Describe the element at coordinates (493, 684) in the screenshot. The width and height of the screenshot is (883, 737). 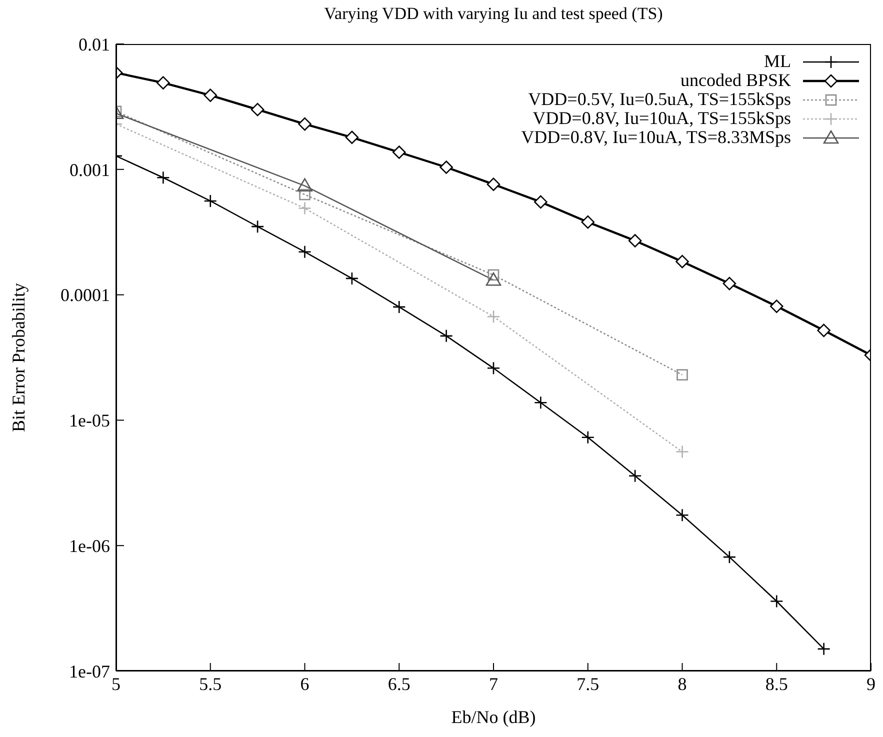
I see `x-tick-label: 7` at that location.